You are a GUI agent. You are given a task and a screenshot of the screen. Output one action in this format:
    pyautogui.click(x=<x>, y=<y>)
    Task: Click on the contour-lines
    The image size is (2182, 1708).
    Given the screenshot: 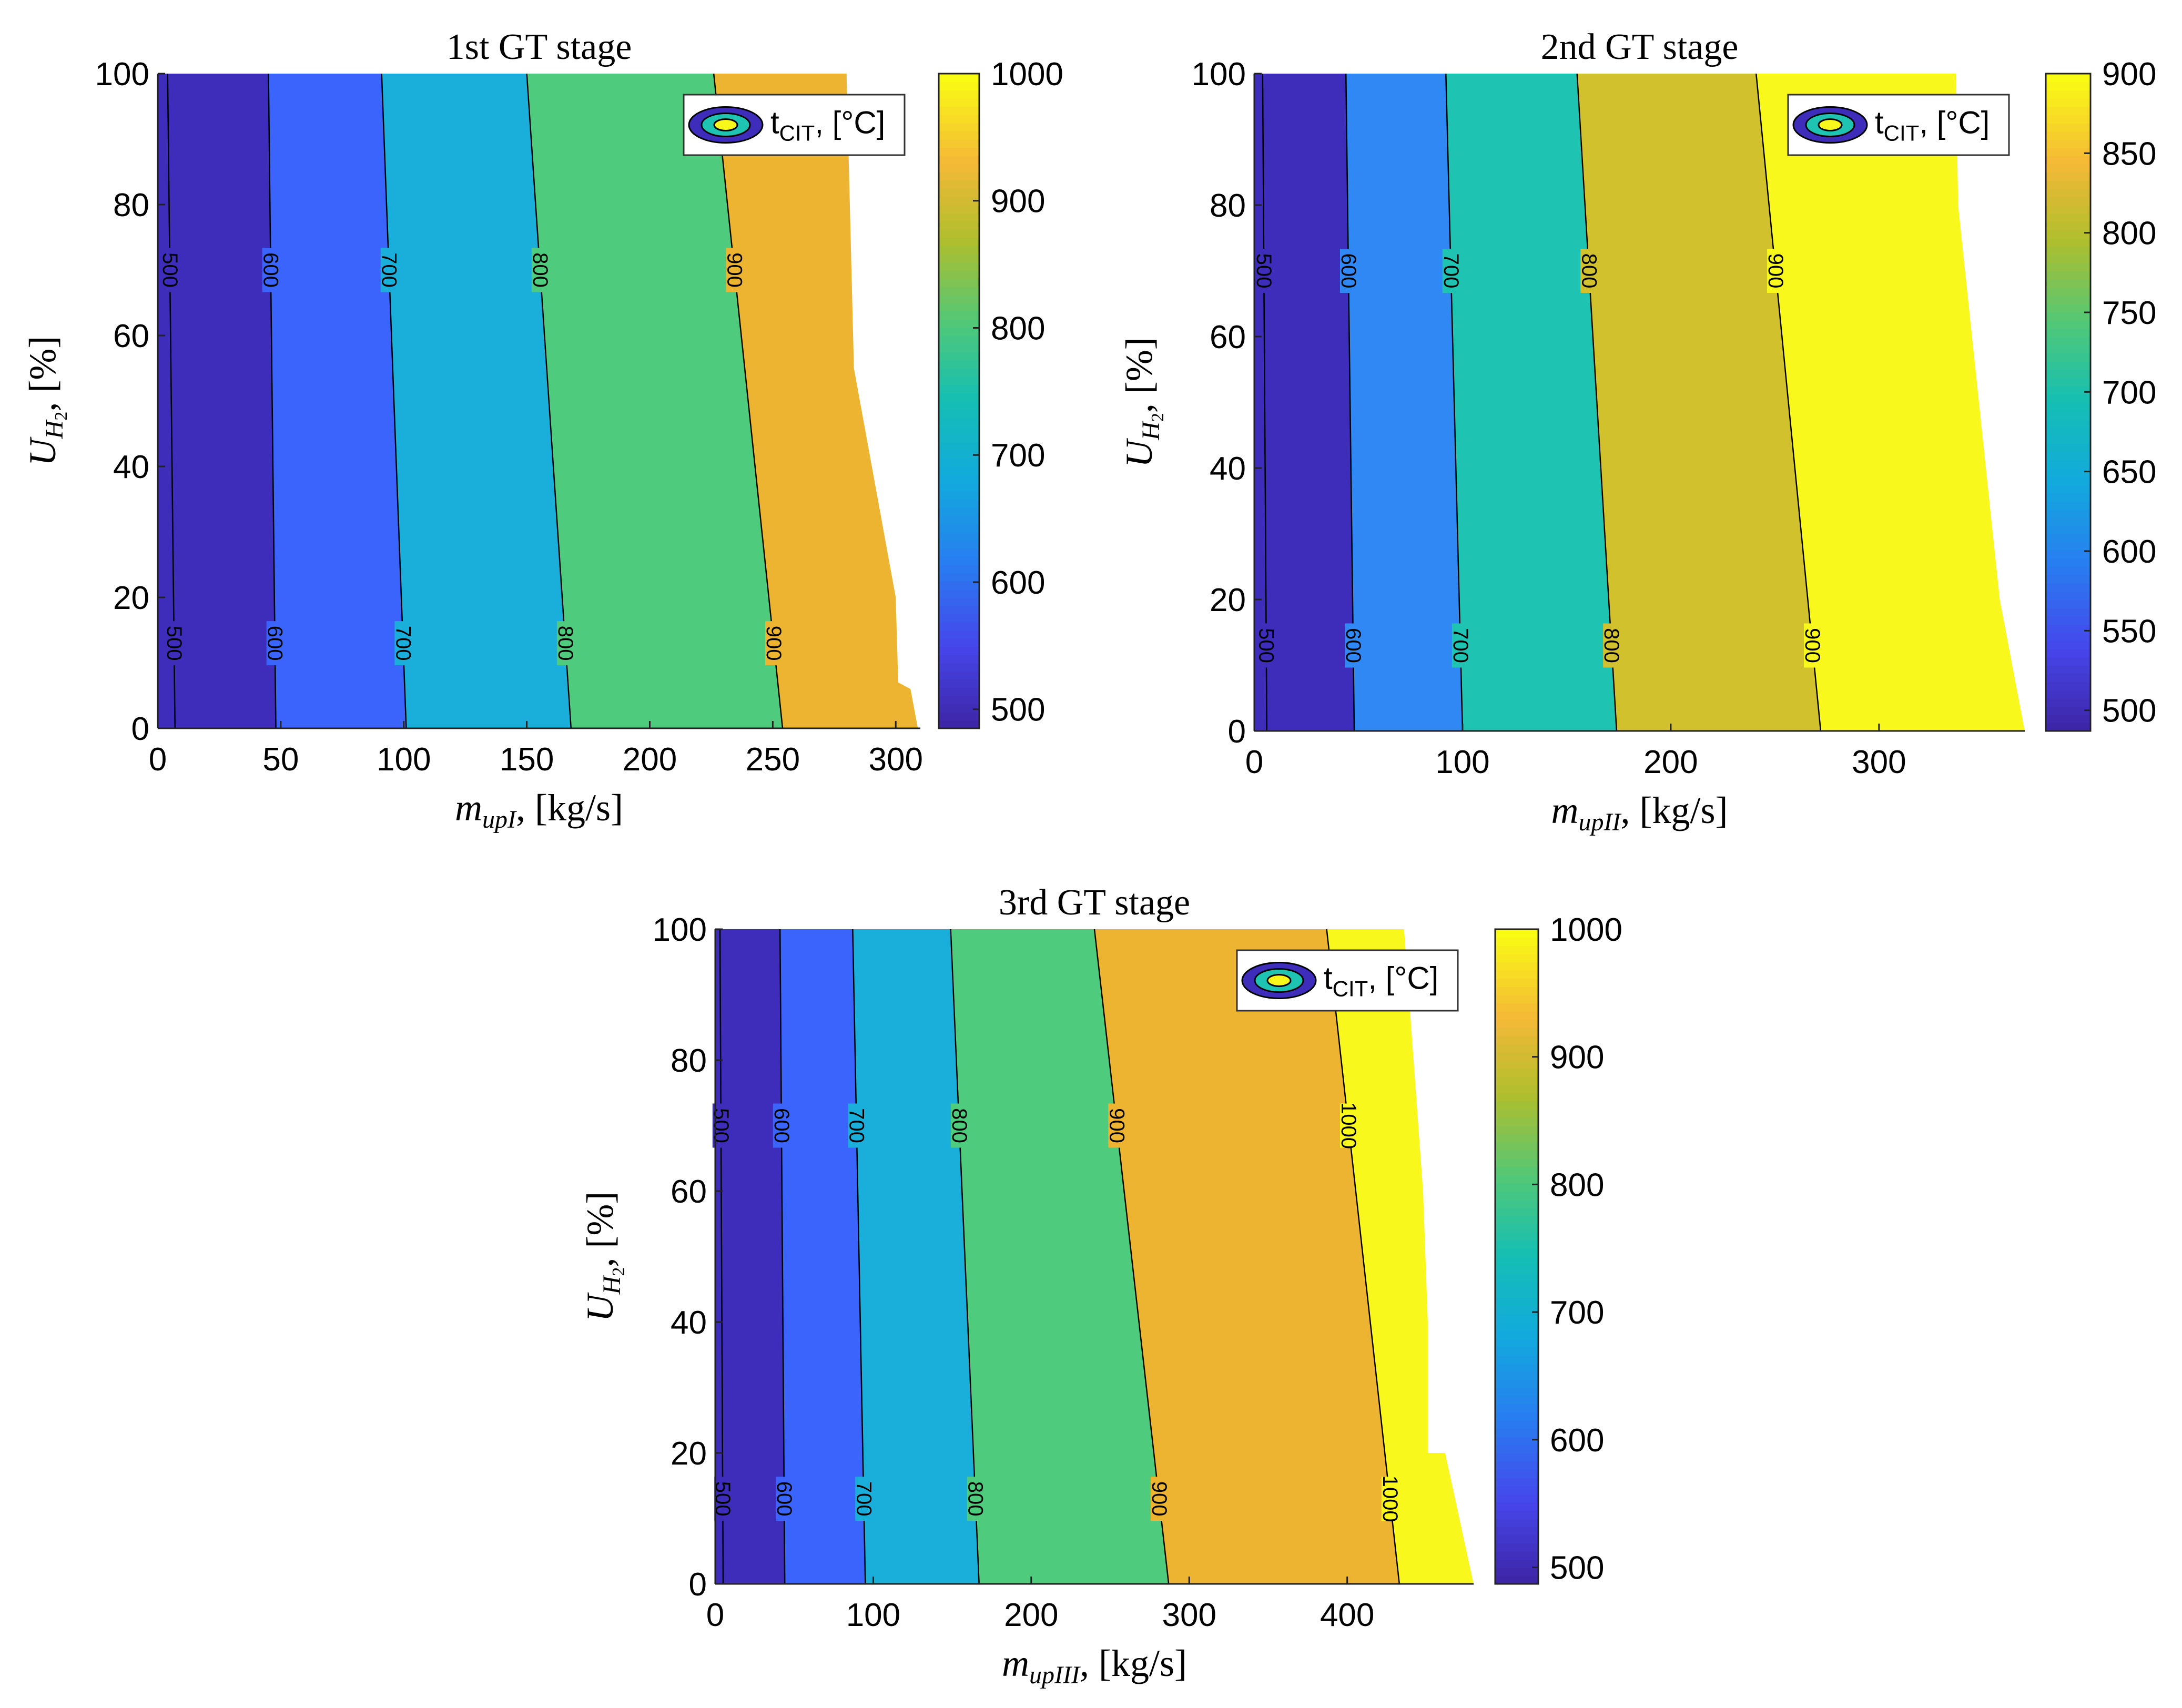 What is the action you would take?
    pyautogui.click(x=1059, y=1256)
    